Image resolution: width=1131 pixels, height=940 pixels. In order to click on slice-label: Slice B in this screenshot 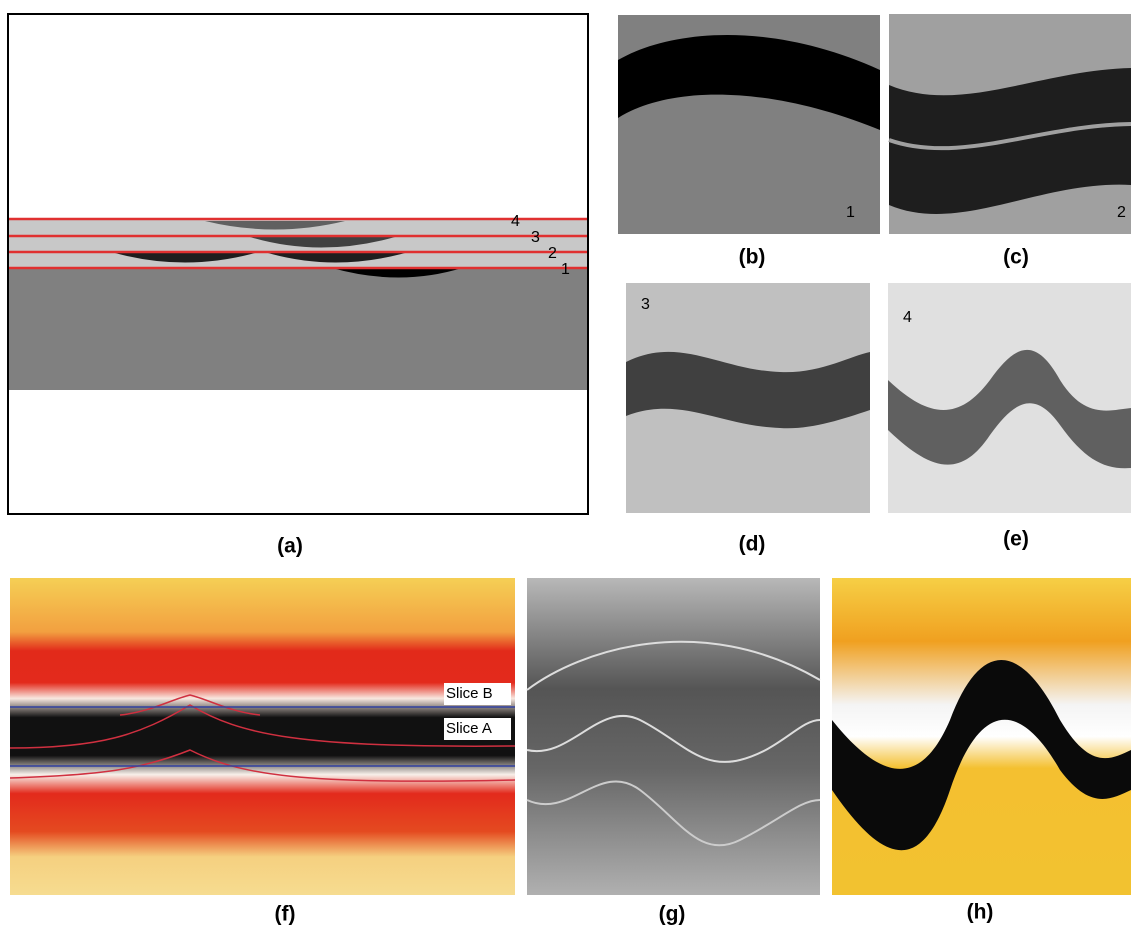, I will do `click(469, 693)`.